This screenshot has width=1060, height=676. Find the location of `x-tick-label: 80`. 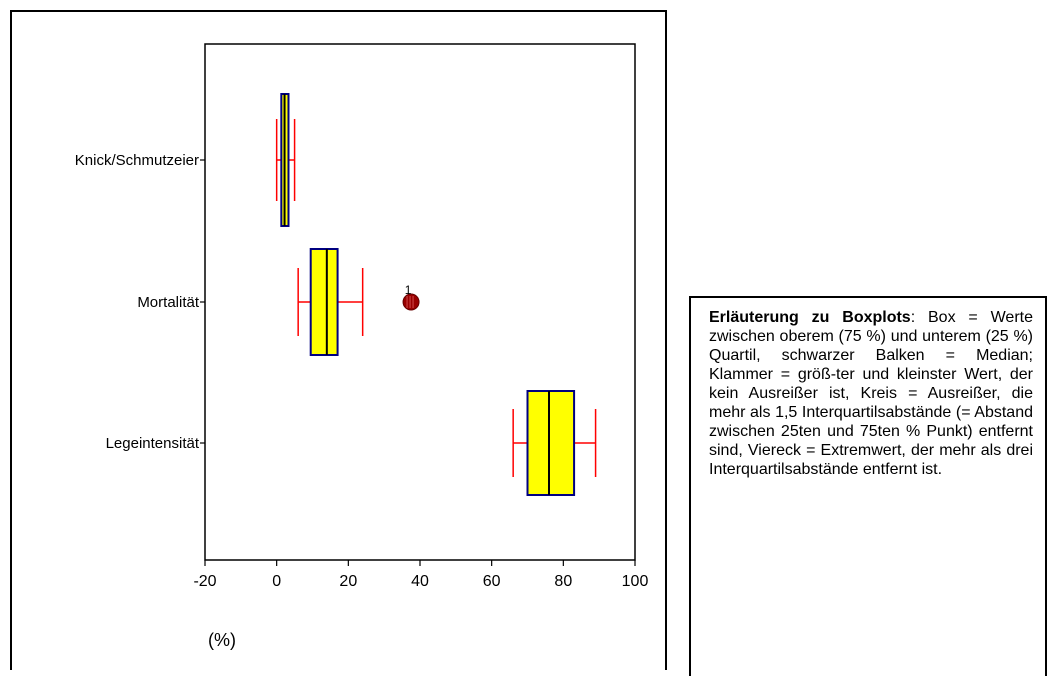

x-tick-label: 80 is located at coordinates (563, 581).